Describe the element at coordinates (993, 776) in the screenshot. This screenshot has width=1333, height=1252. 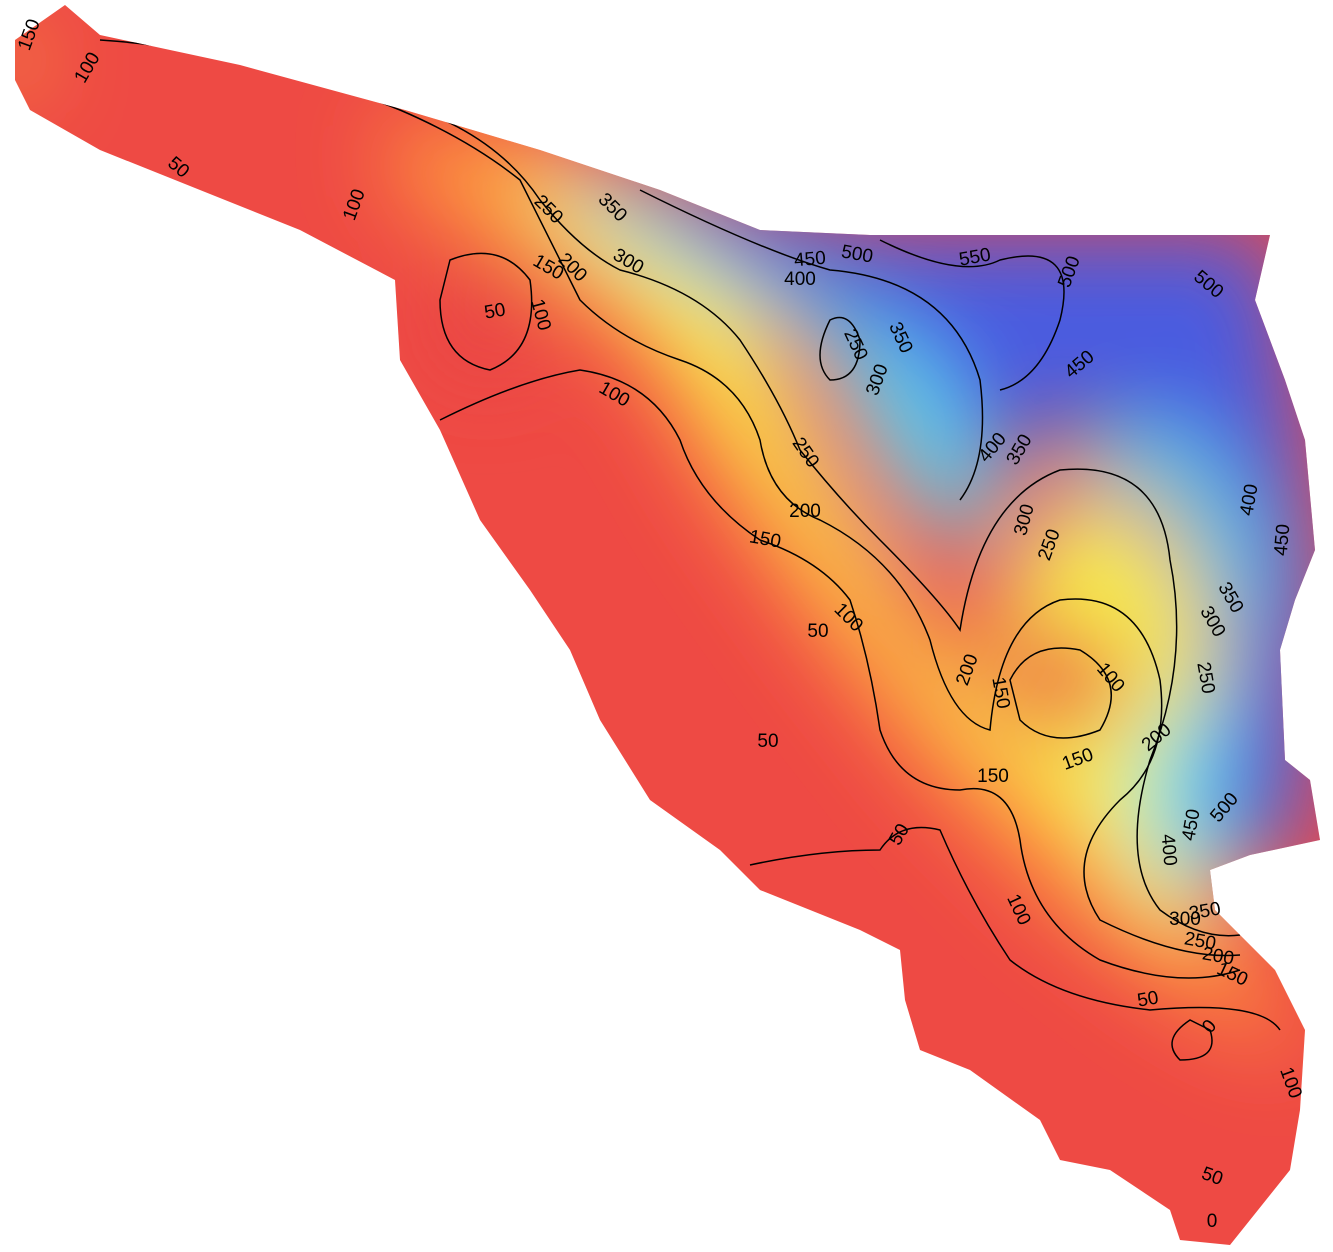
I see `contour-label: 150` at that location.